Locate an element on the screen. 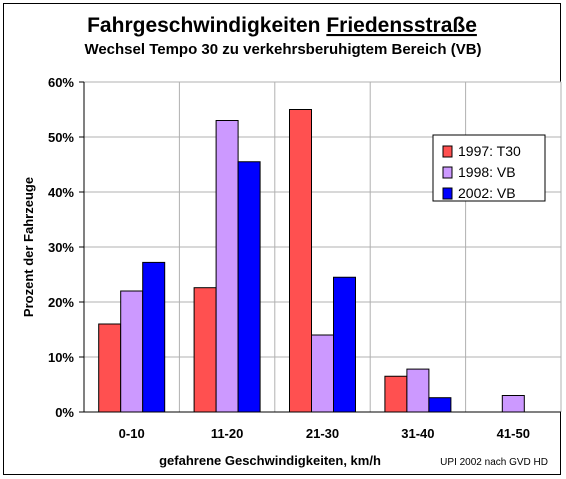 The image size is (566, 479). x-tick-label: 0-10 is located at coordinates (132, 433).